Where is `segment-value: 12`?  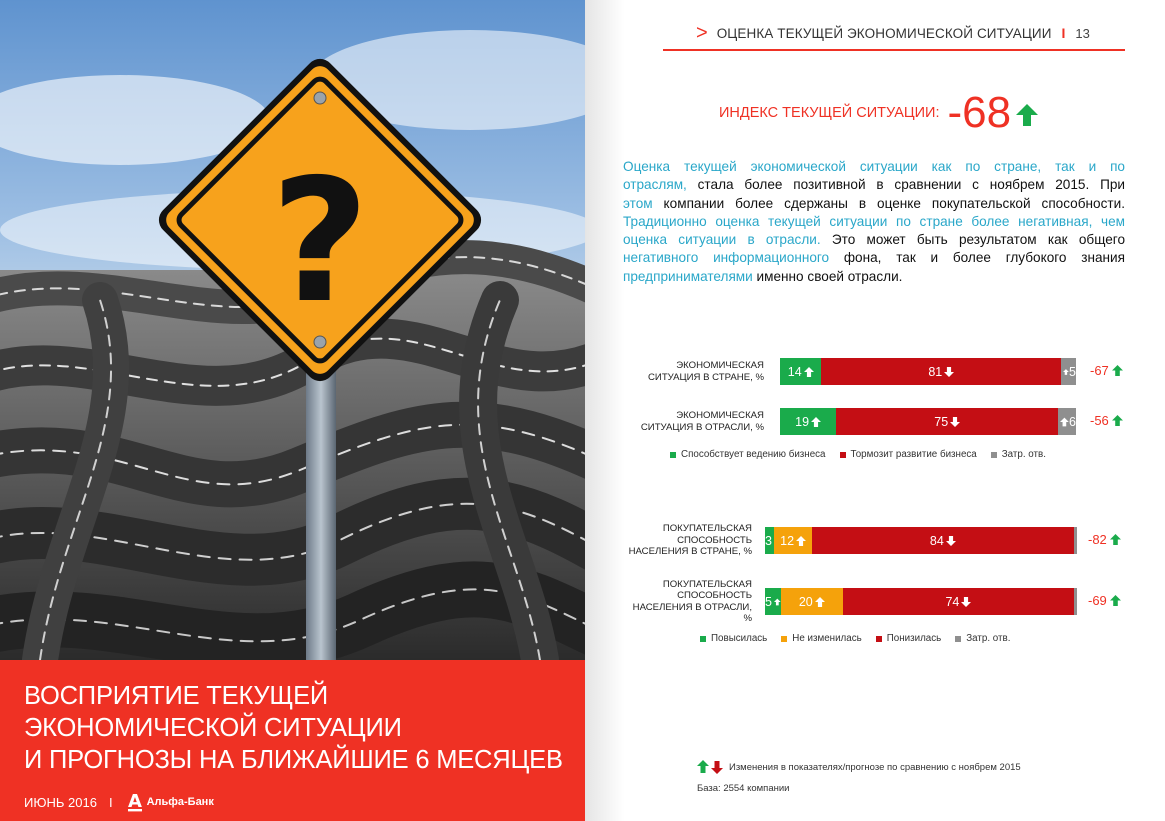 segment-value: 12 is located at coordinates (787, 540).